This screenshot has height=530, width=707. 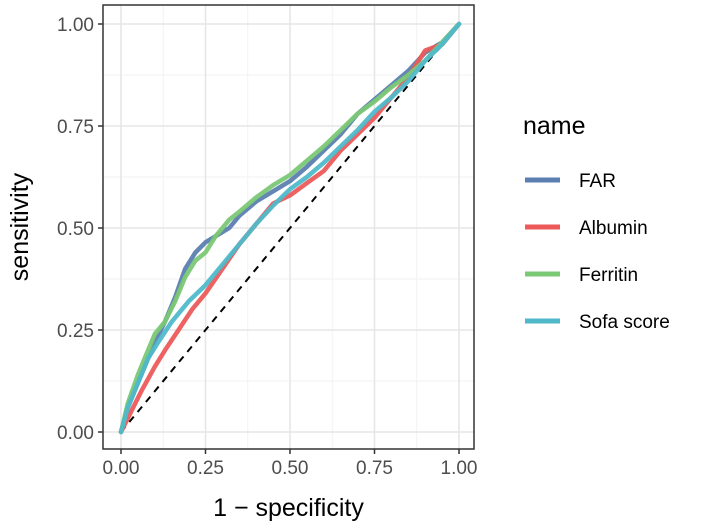 What do you see at coordinates (75, 127) in the screenshot?
I see `y-tick-label: 0.75` at bounding box center [75, 127].